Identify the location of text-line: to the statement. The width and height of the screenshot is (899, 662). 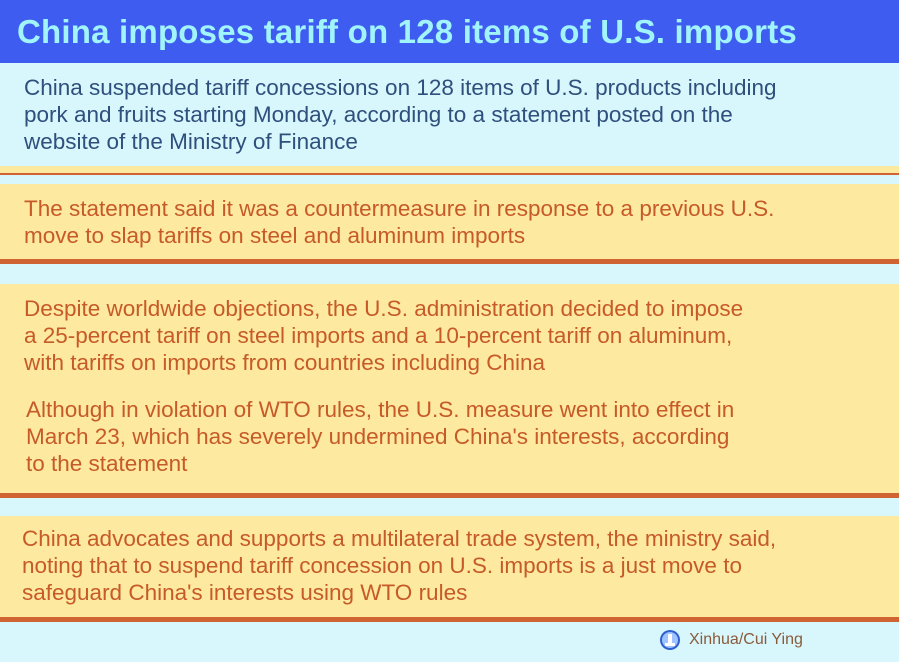
(107, 463).